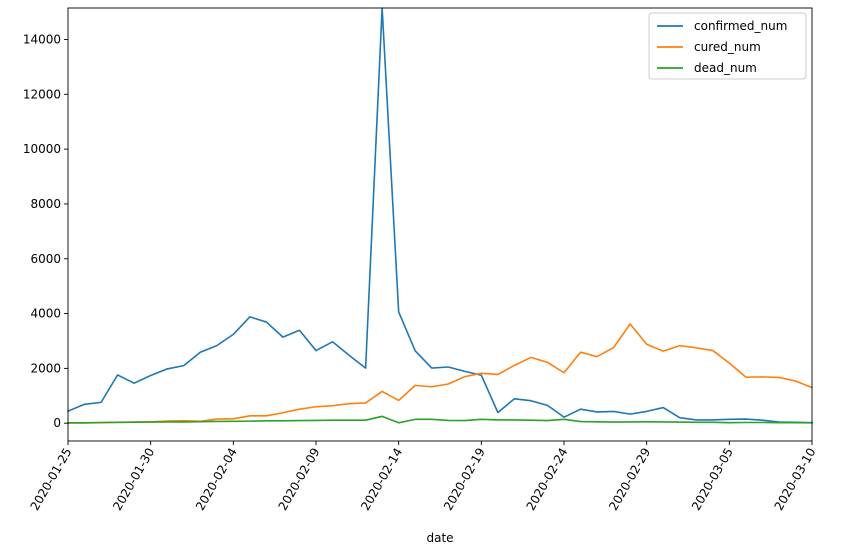 This screenshot has width=862, height=556. What do you see at coordinates (57, 423) in the screenshot?
I see `y-tick-label: 0` at bounding box center [57, 423].